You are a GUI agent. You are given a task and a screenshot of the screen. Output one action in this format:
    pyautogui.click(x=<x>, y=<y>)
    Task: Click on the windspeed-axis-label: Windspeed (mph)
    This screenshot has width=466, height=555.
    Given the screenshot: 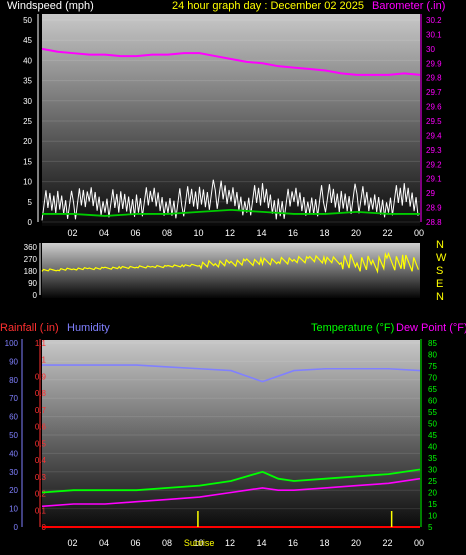 What is the action you would take?
    pyautogui.click(x=50, y=6)
    